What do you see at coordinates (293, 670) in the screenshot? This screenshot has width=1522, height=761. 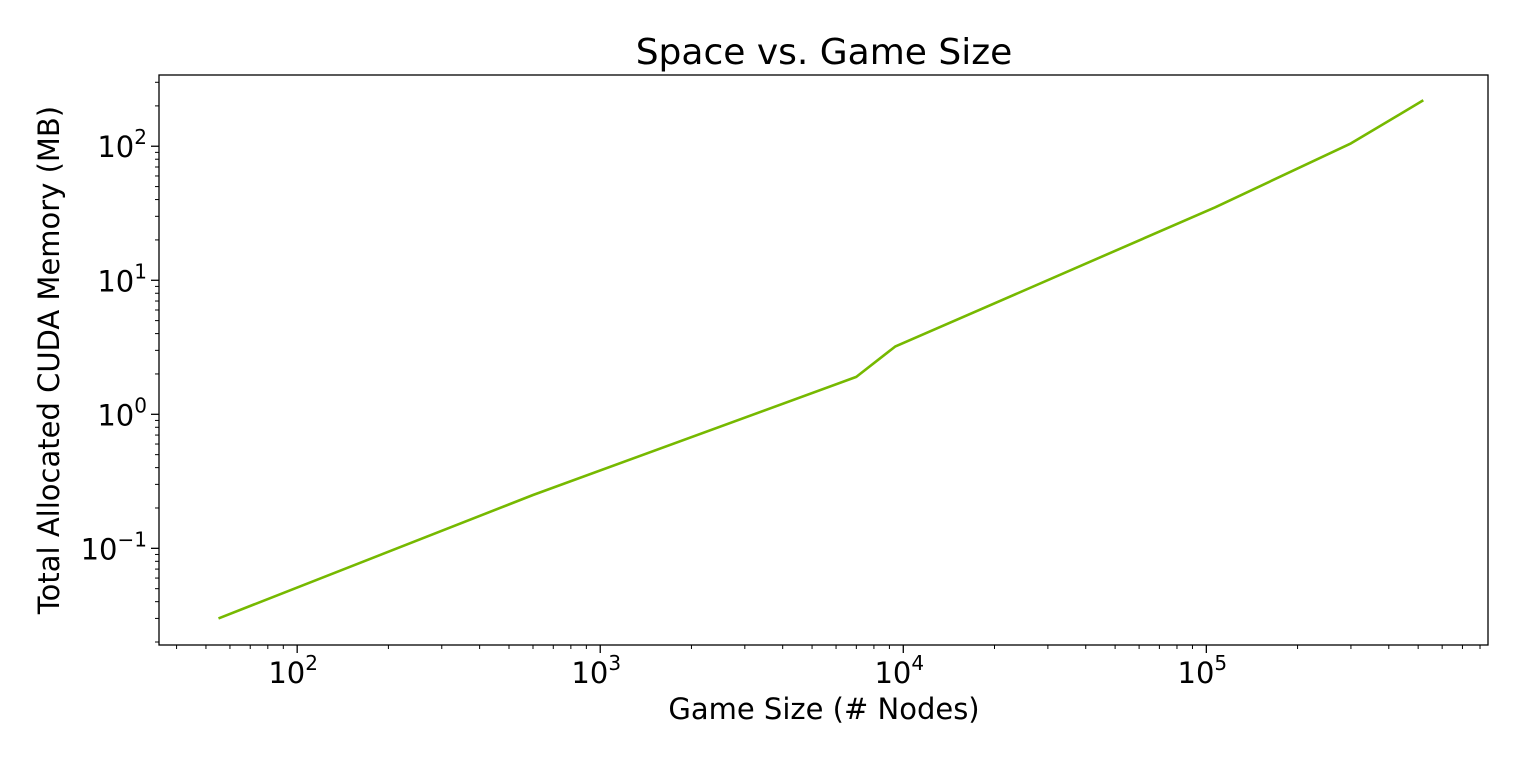 I see `x-tick-label: 10²` at bounding box center [293, 670].